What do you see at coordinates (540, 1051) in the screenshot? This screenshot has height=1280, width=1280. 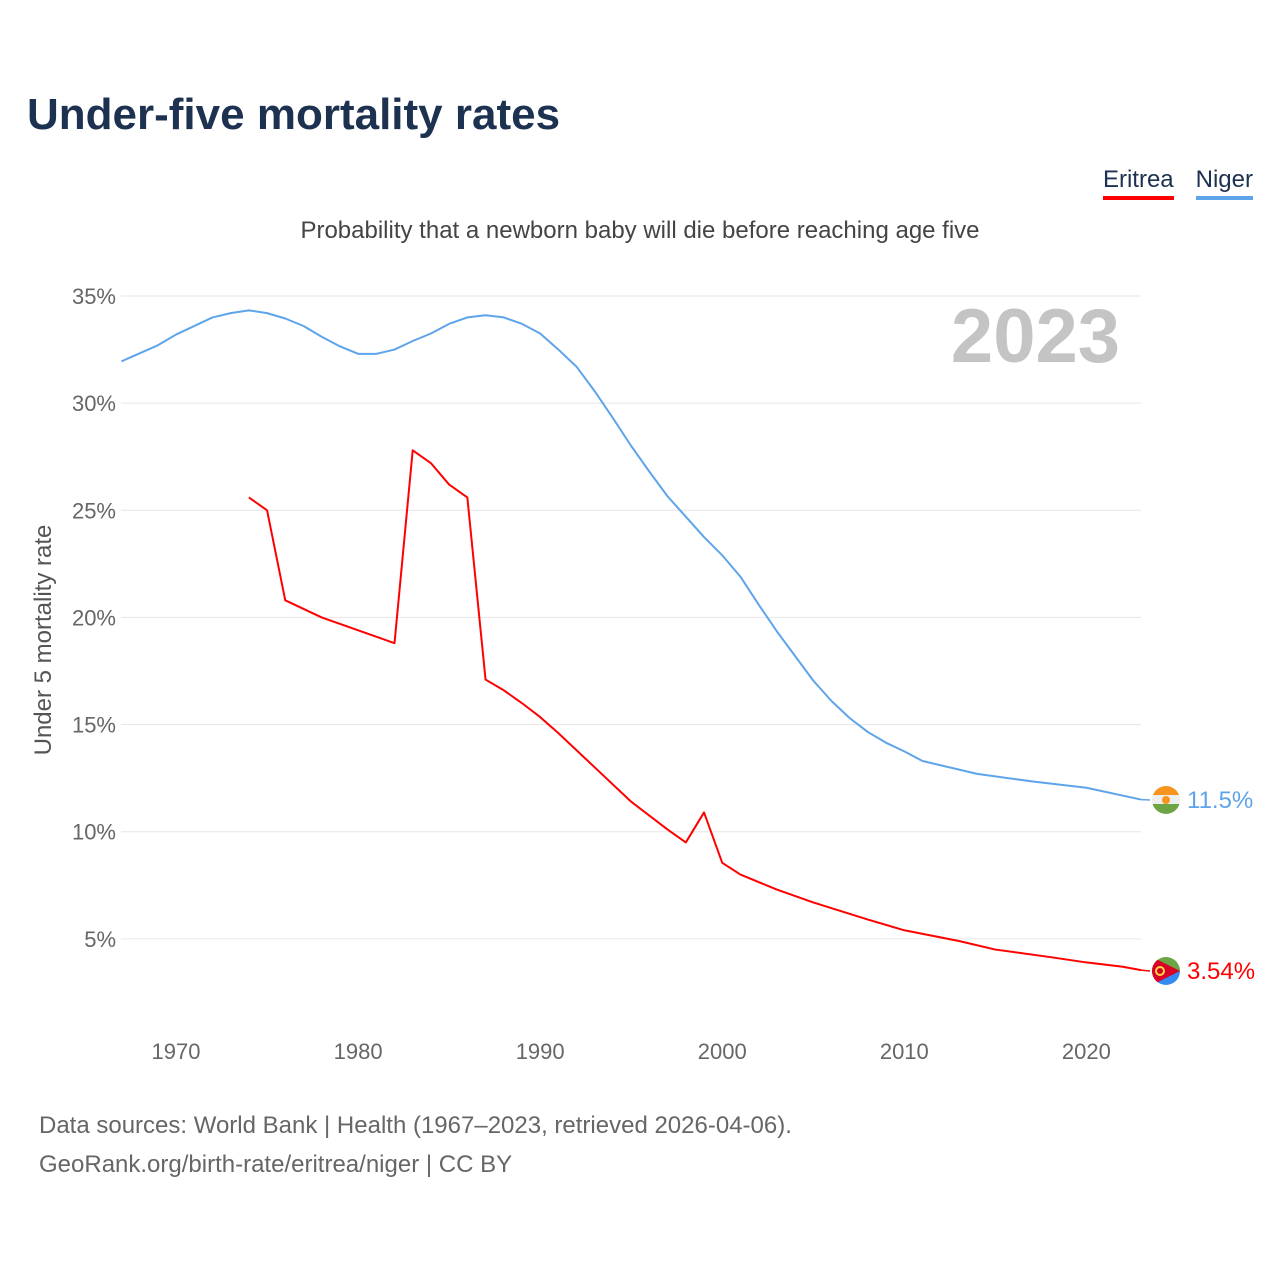 I see `x-tick-label: 1990` at bounding box center [540, 1051].